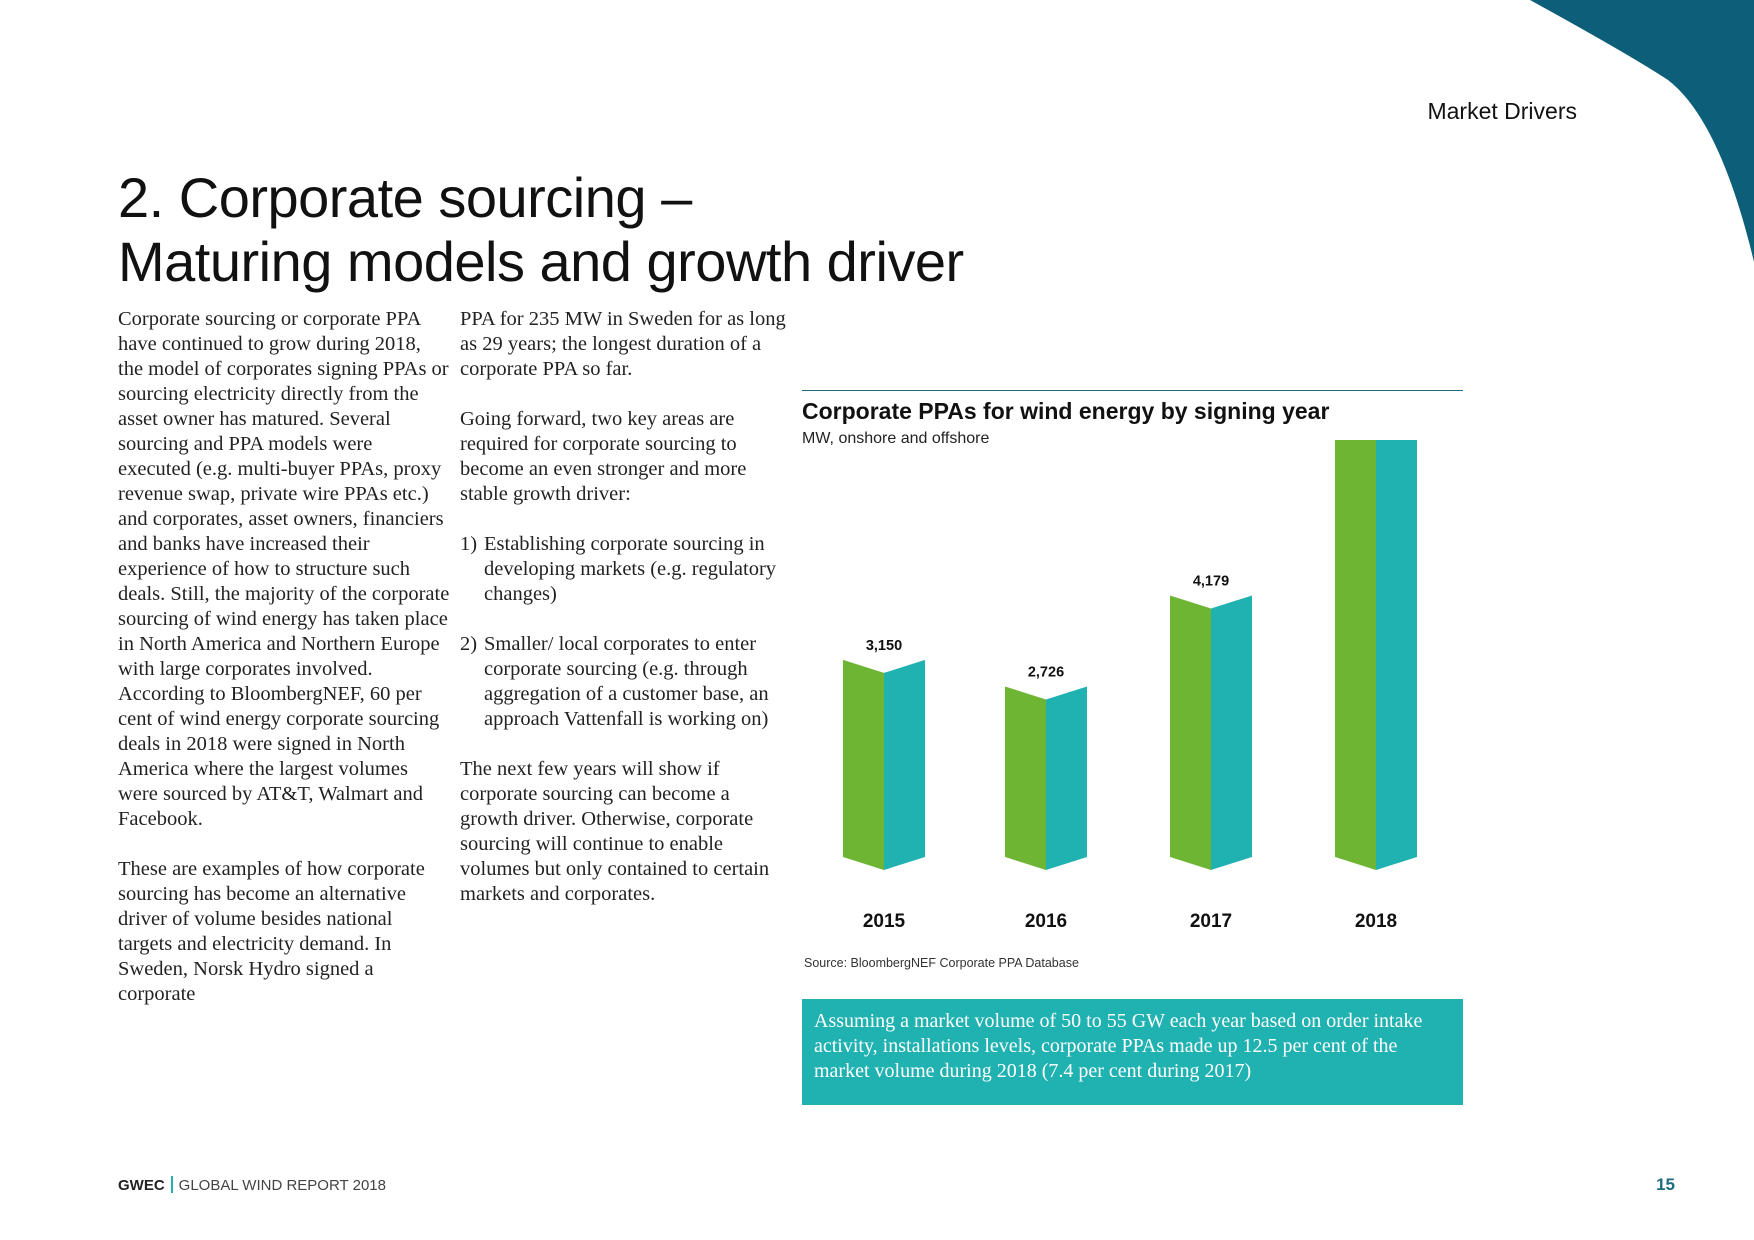  Describe the element at coordinates (904, 764) in the screenshot. I see `bar-right-face-2015` at that location.